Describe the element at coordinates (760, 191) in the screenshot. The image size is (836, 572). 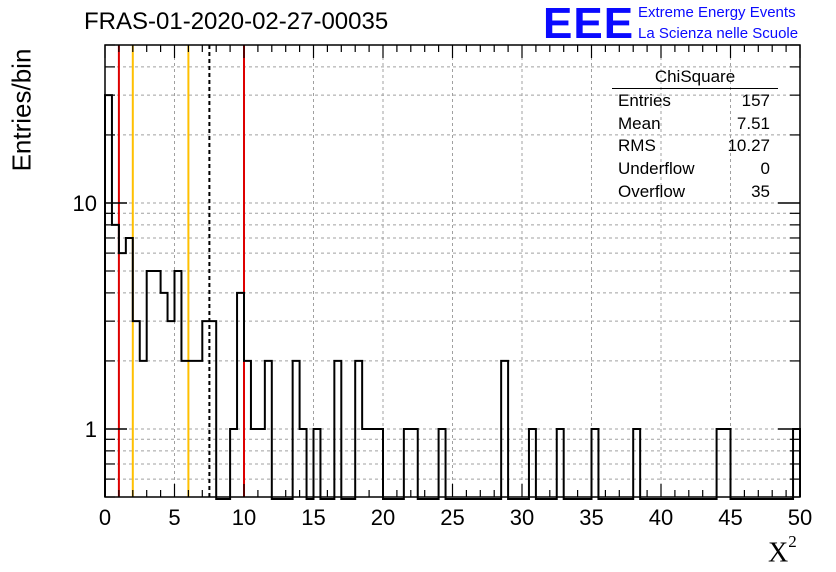
I see `stats-value: 35` at that location.